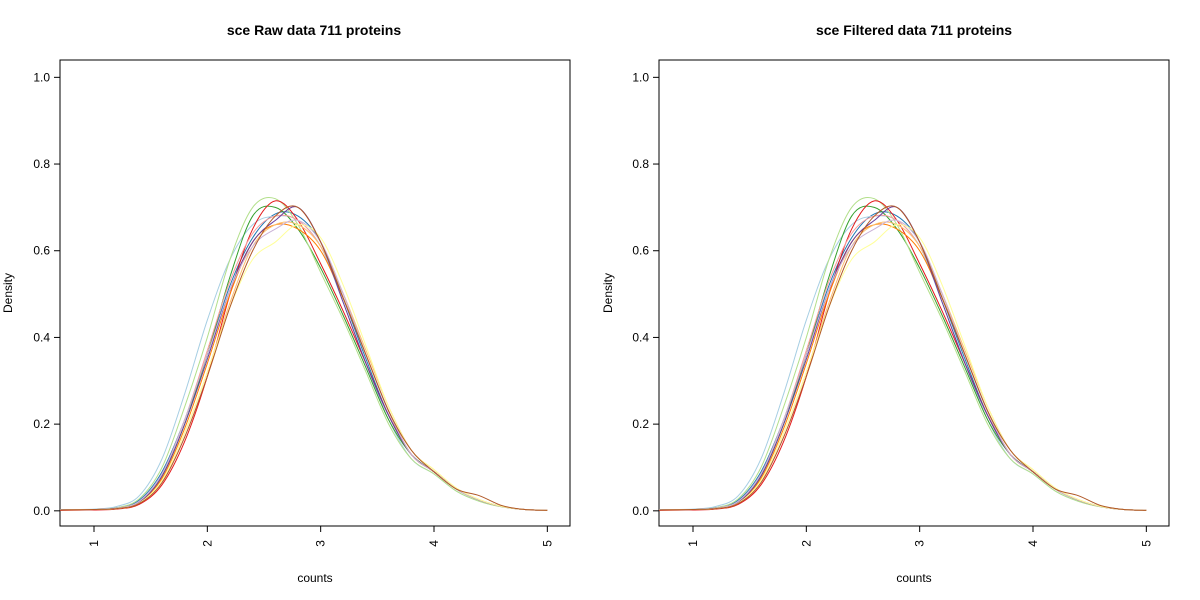 Image resolution: width=1200 pixels, height=600 pixels. What do you see at coordinates (314, 30) in the screenshot?
I see `chart-title: sce Raw data 711 proteins` at bounding box center [314, 30].